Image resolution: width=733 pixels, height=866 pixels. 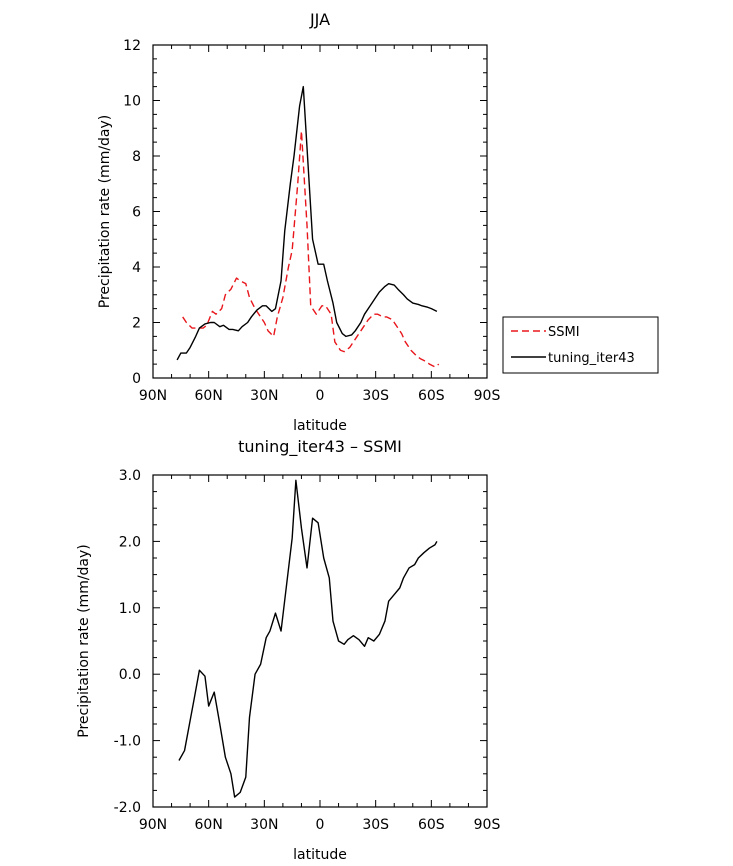 I want to click on top-ytick-label: 2, so click(x=136, y=324).